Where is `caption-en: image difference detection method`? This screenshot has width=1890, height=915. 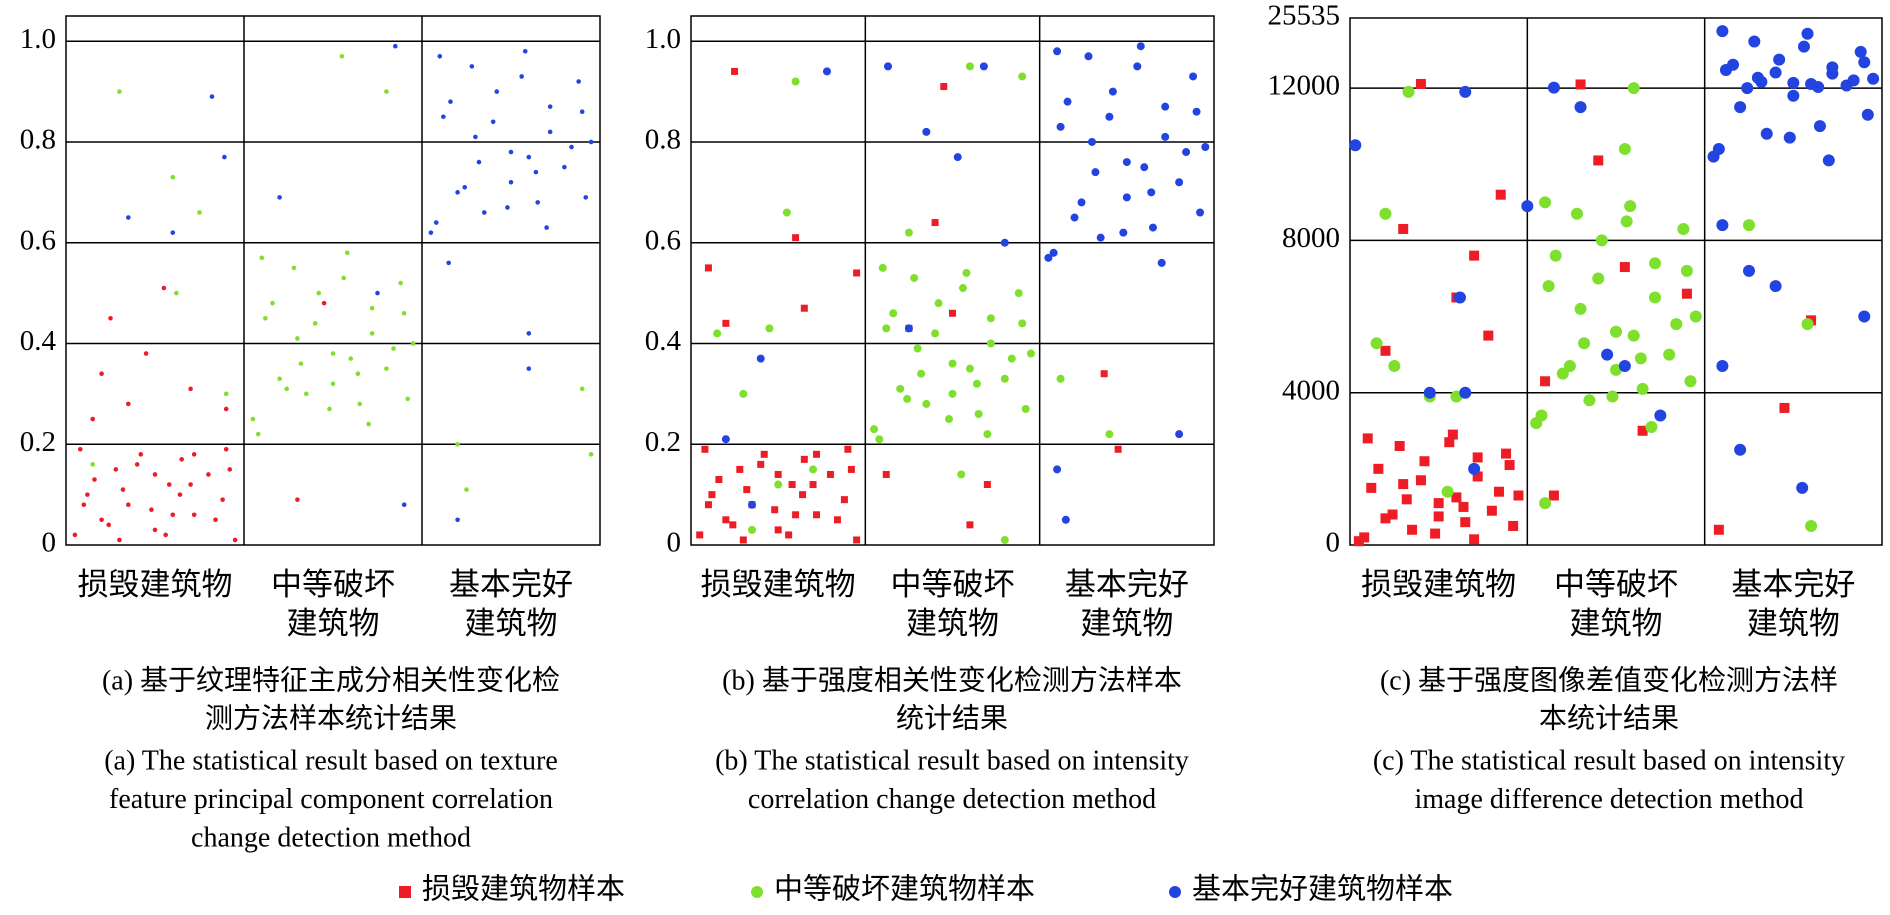 caption-en: image difference detection method is located at coordinates (1609, 799).